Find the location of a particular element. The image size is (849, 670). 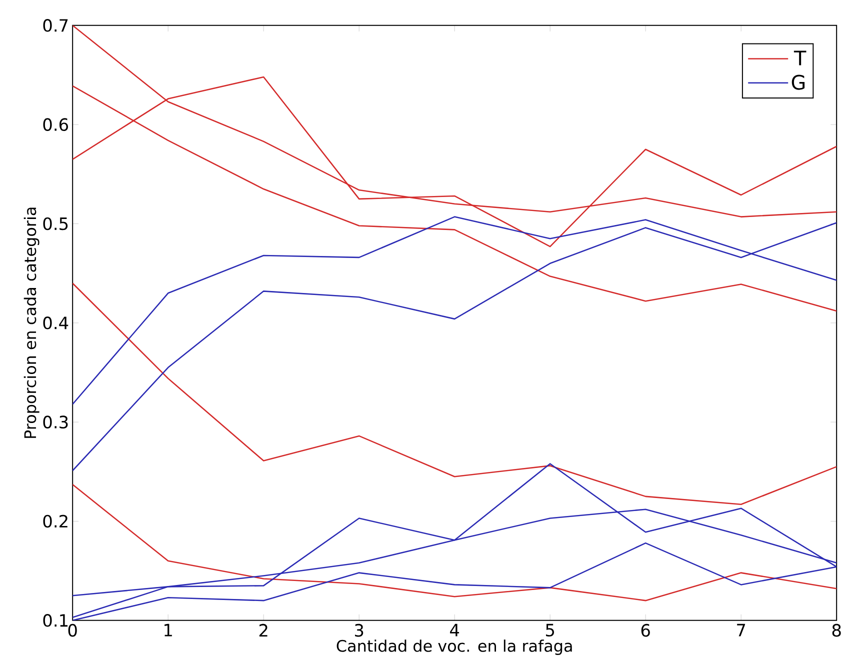

y-tick-label: 0.4 is located at coordinates (55, 323).